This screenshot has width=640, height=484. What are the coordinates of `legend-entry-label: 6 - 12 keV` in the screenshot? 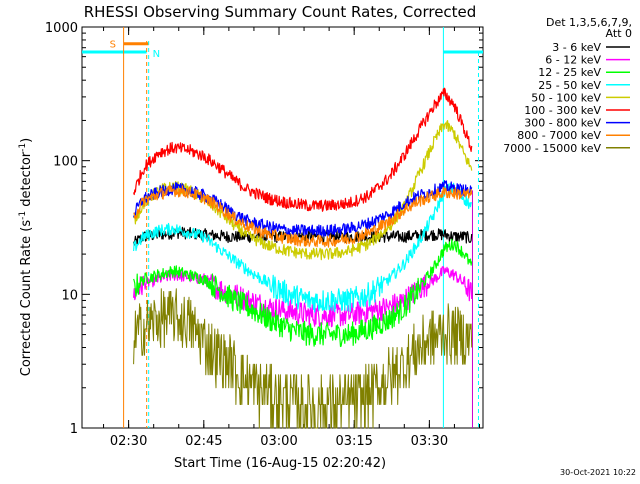 It's located at (573, 60).